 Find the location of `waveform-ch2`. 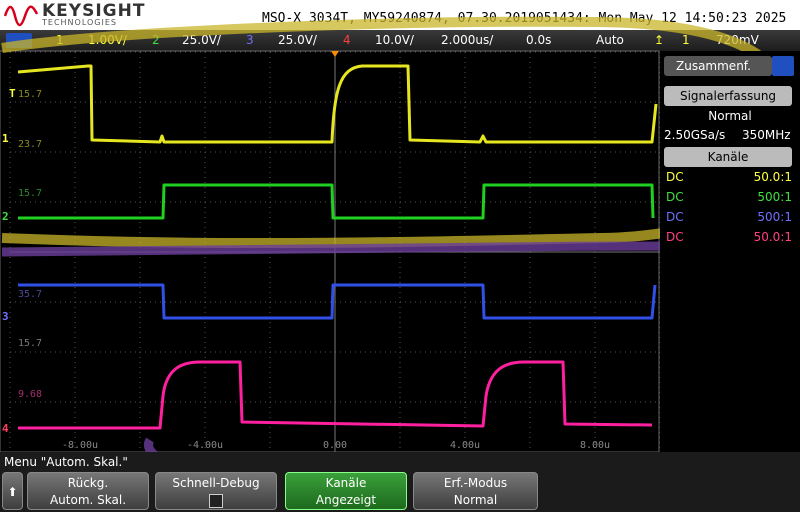

waveform-ch2 is located at coordinates (336, 201).